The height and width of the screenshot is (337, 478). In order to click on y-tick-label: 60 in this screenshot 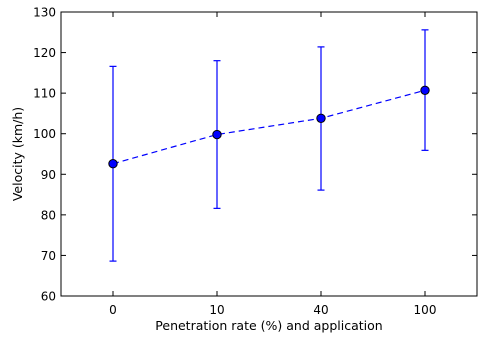, I will do `click(48, 297)`.